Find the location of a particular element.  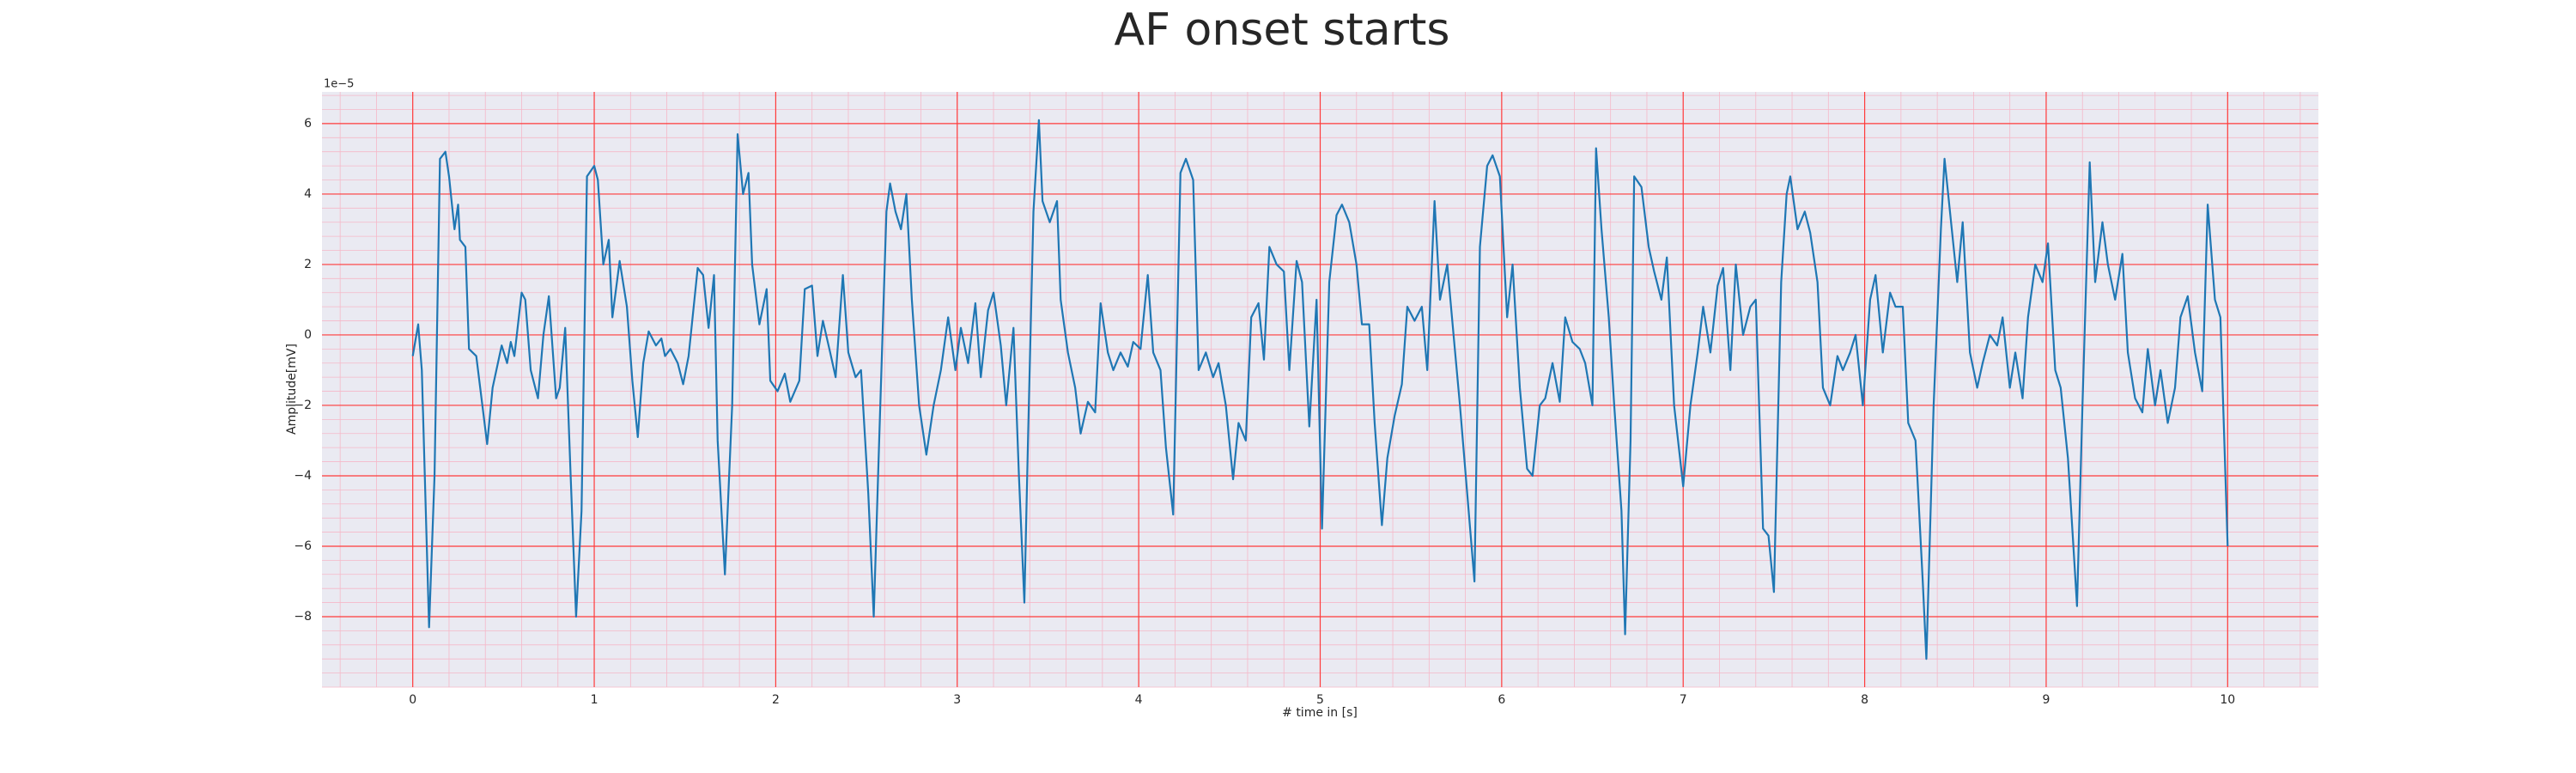

x-tick-label: 5 is located at coordinates (1320, 700).